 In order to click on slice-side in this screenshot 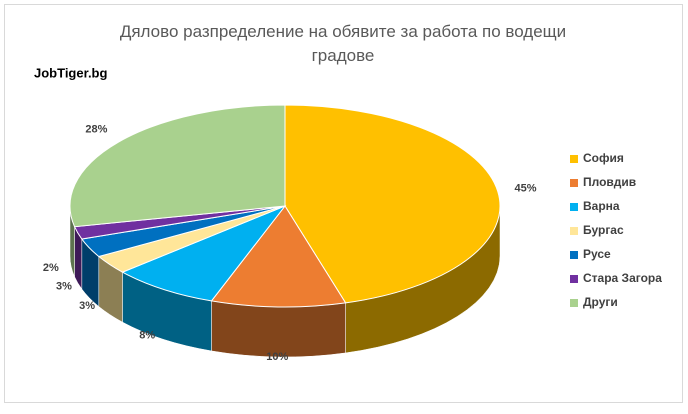, I will do `click(278, 329)`.